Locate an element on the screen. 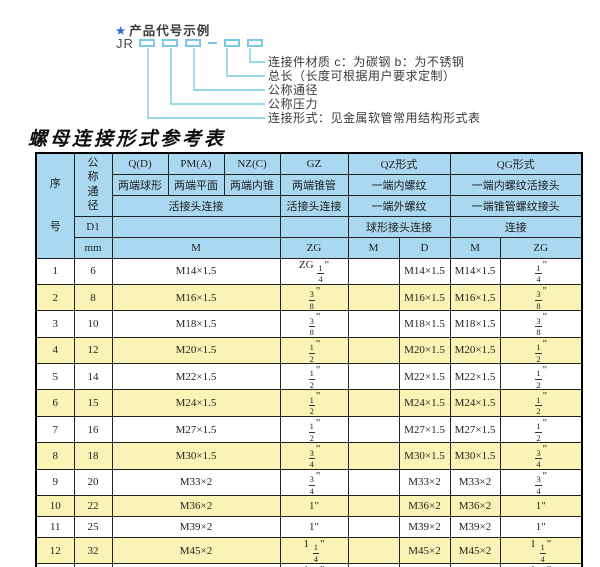 This screenshot has width=600, height=567. star-icon: ★ is located at coordinates (121, 31).